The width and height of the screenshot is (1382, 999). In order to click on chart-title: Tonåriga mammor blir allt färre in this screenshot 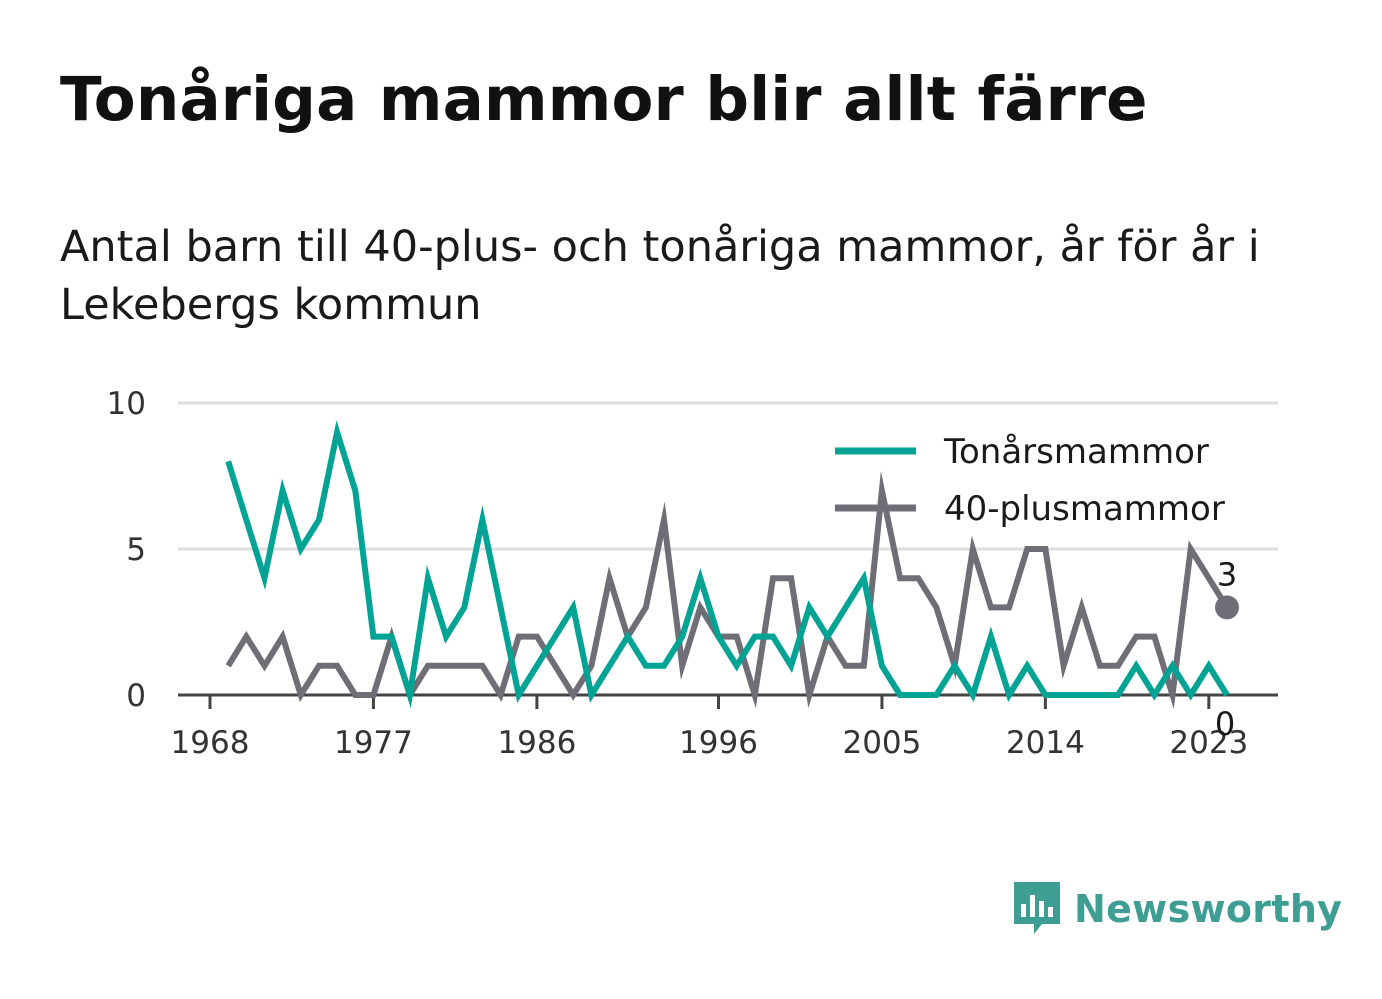, I will do `click(604, 99)`.